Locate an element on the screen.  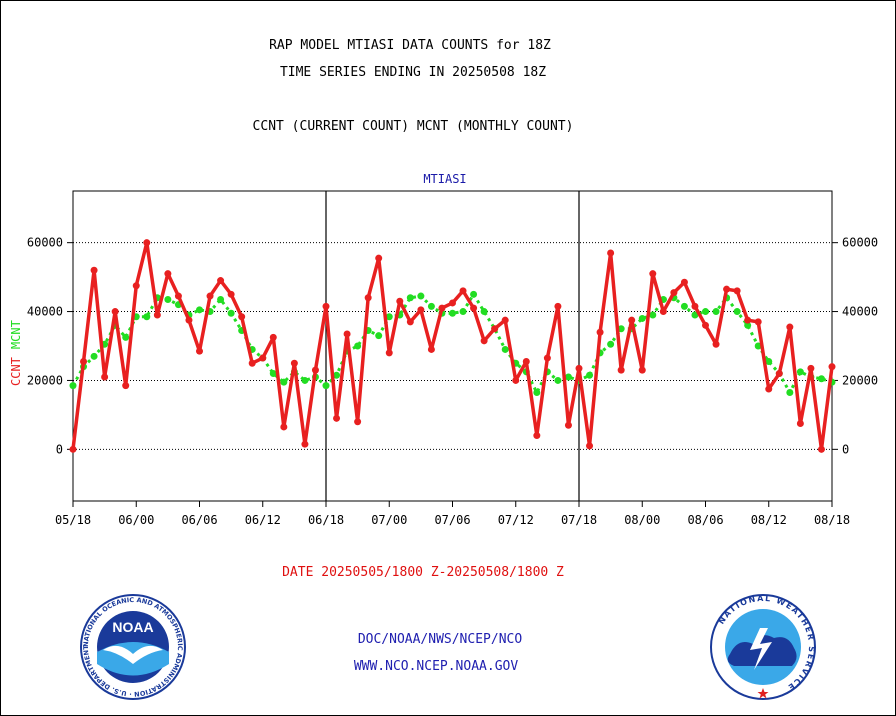
website-link: WWW.NCO.NCEP.NOAA.GOV is located at coordinates (436, 666).